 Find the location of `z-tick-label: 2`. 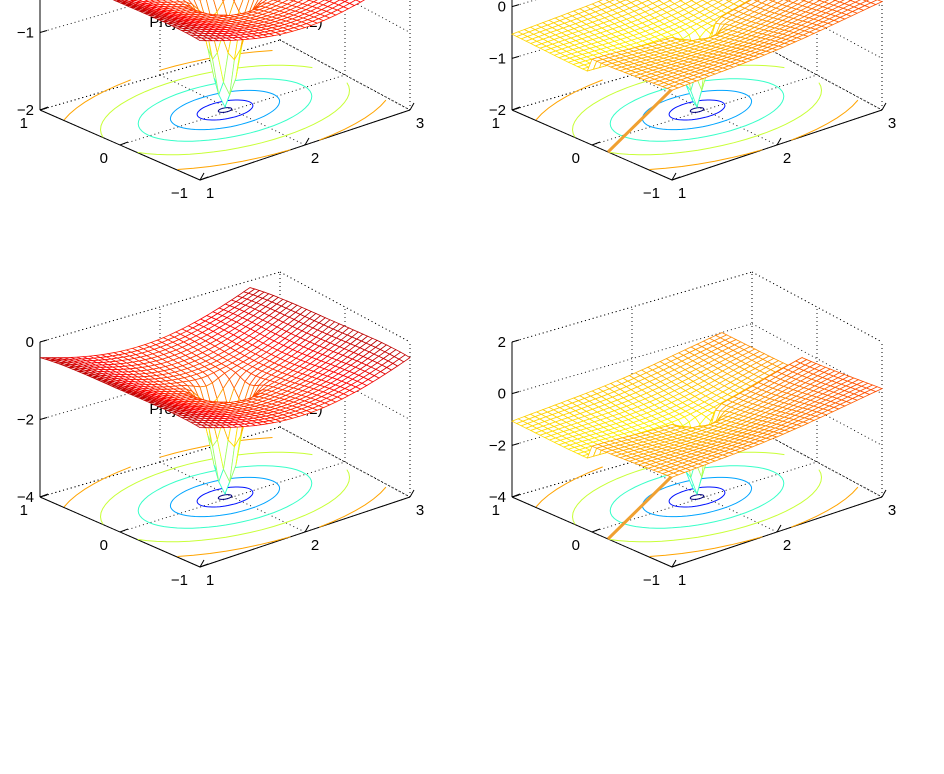

z-tick-label: 2 is located at coordinates (502, 342).